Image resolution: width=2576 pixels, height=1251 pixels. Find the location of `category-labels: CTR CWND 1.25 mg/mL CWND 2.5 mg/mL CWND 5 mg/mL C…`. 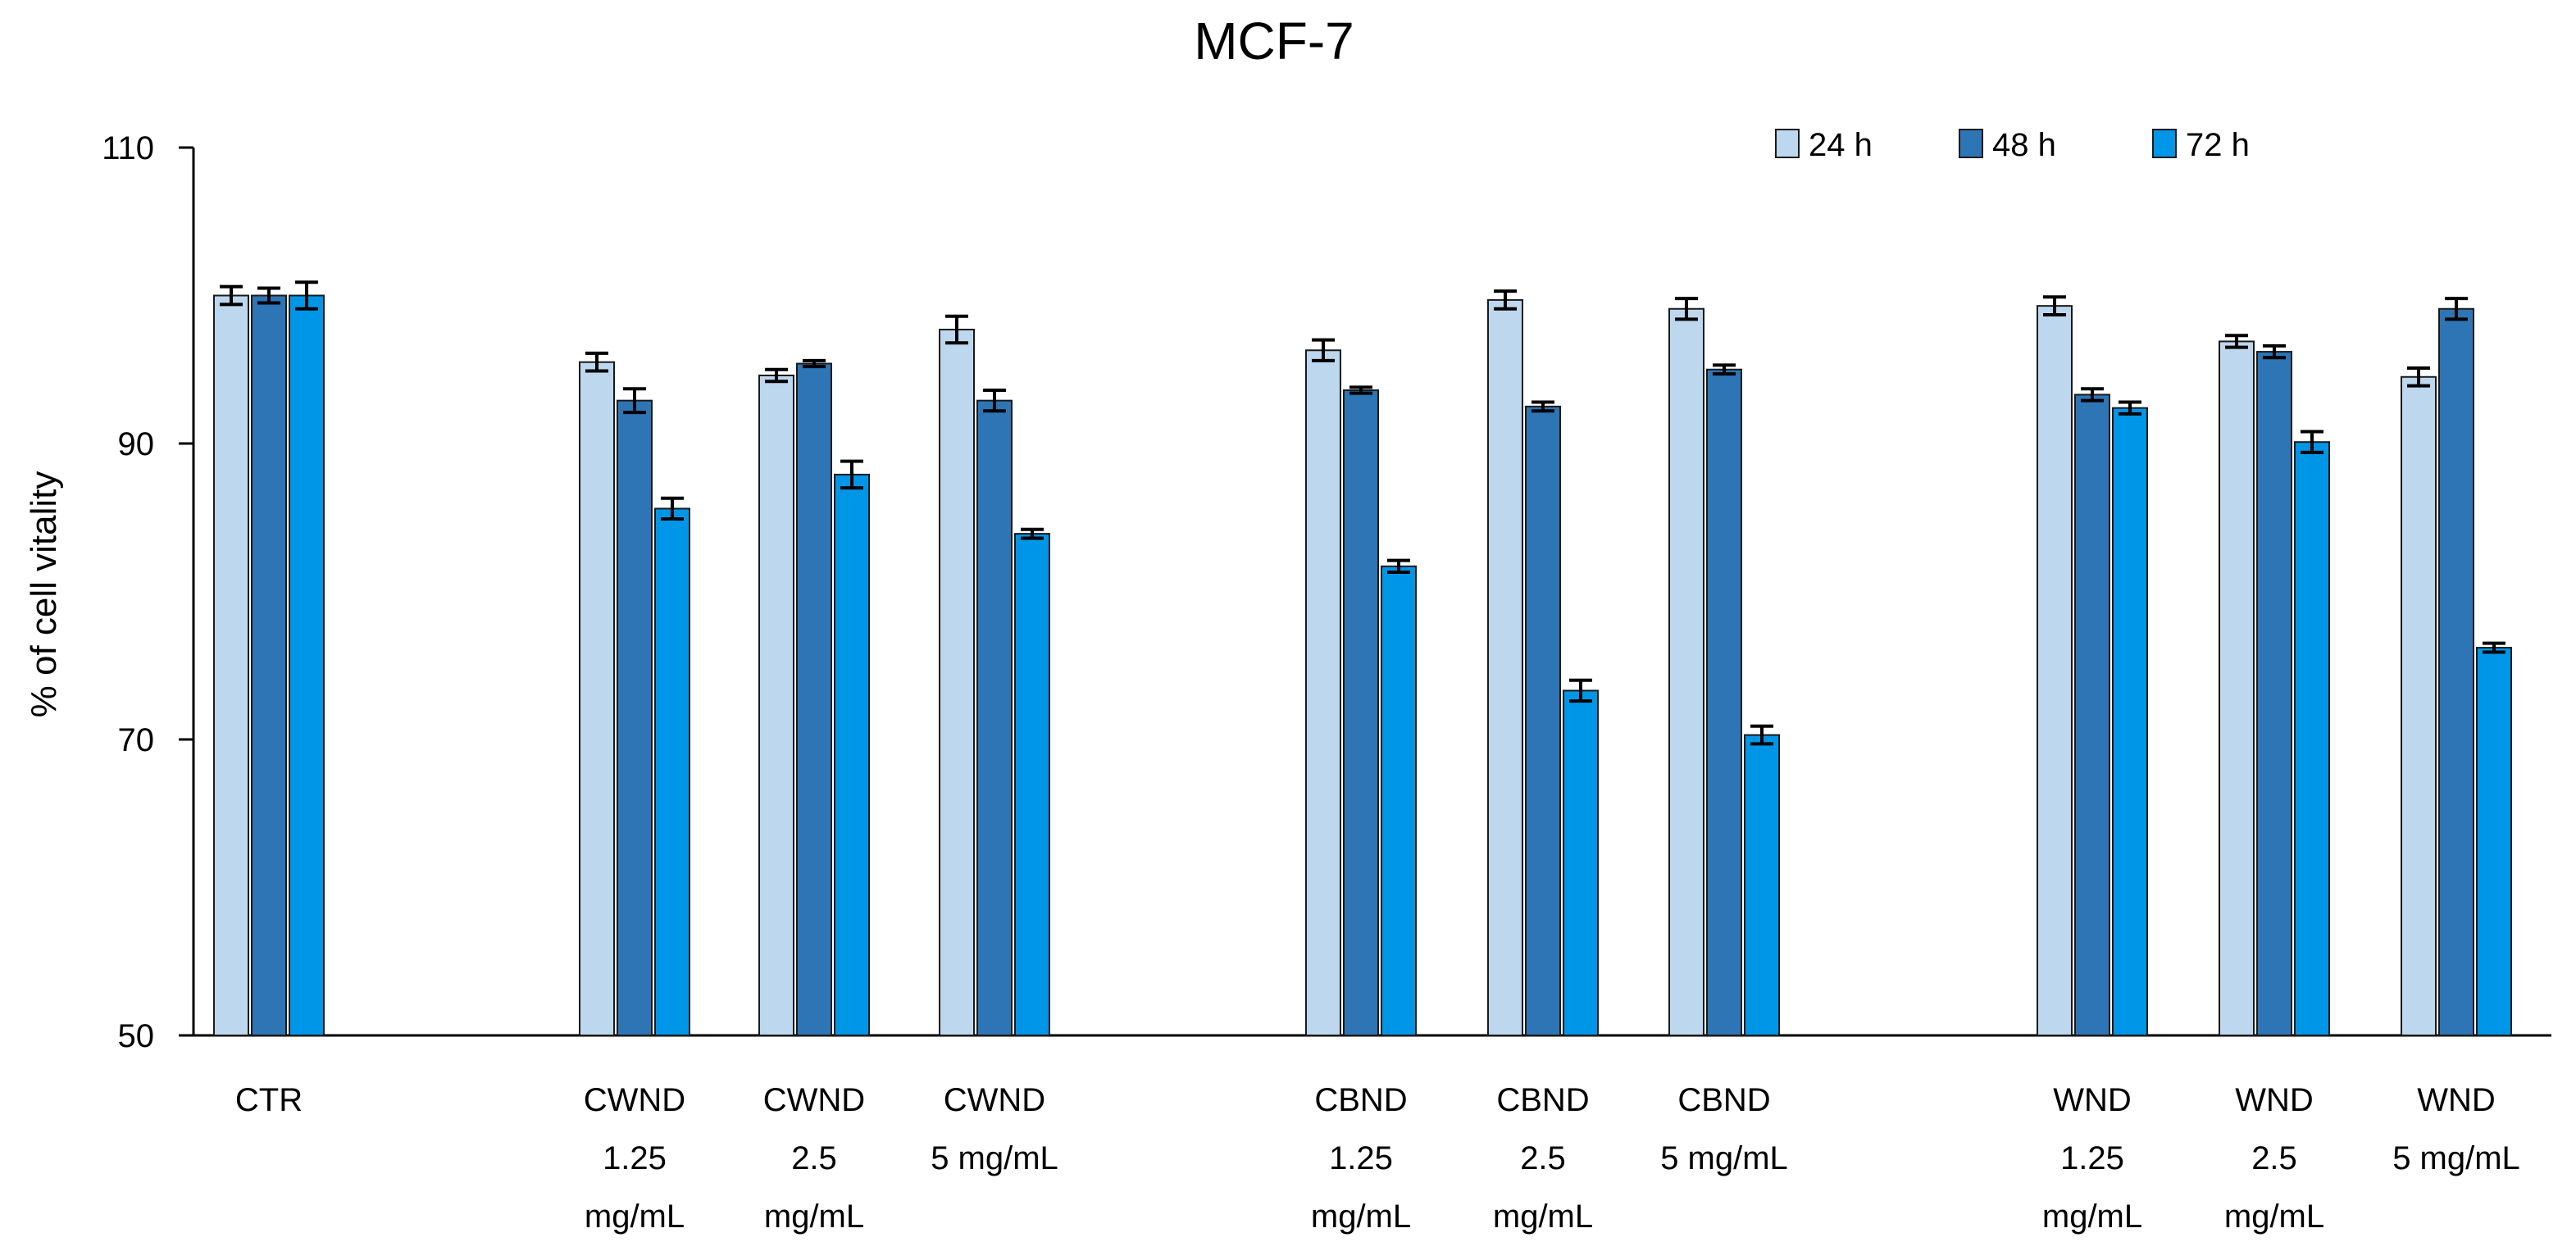

category-labels: CTR CWND 1.25 mg/mL CWND 2.5 mg/mL CWND 5 mg/mL C… is located at coordinates (1378, 1158).